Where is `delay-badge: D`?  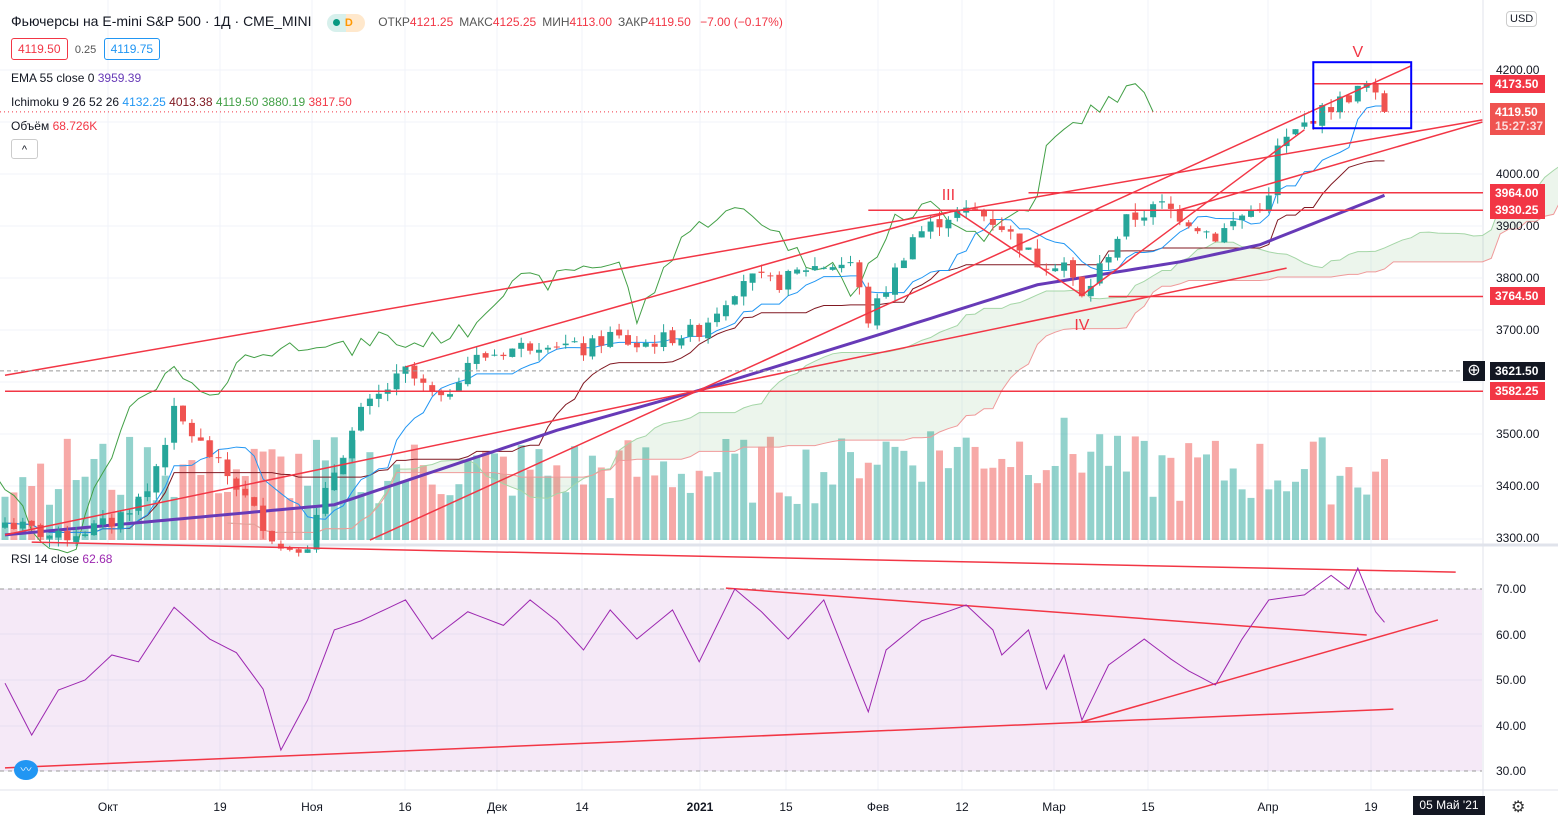 delay-badge: D is located at coordinates (349, 23).